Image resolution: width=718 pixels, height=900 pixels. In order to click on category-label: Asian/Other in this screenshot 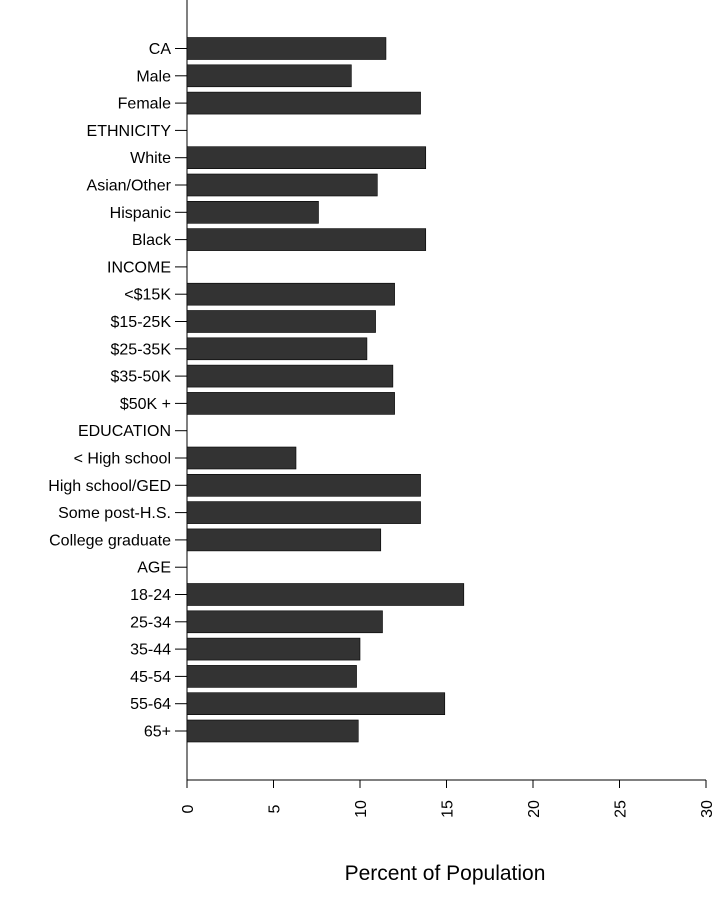, I will do `click(129, 186)`.